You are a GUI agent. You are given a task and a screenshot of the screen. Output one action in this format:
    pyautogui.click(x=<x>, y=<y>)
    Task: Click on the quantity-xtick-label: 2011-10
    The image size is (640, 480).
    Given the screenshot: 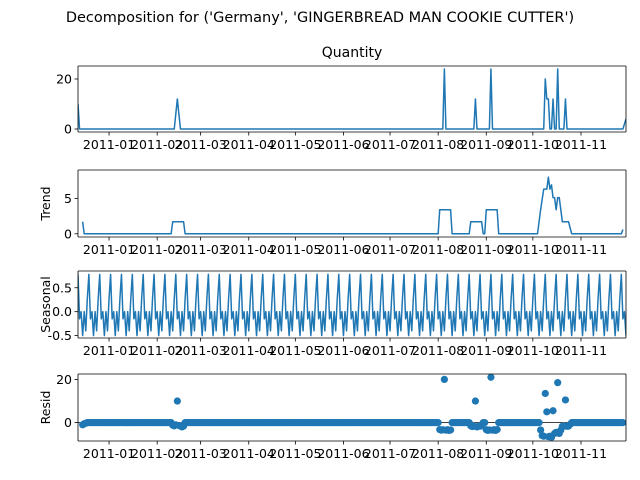 What is the action you would take?
    pyautogui.click(x=533, y=144)
    